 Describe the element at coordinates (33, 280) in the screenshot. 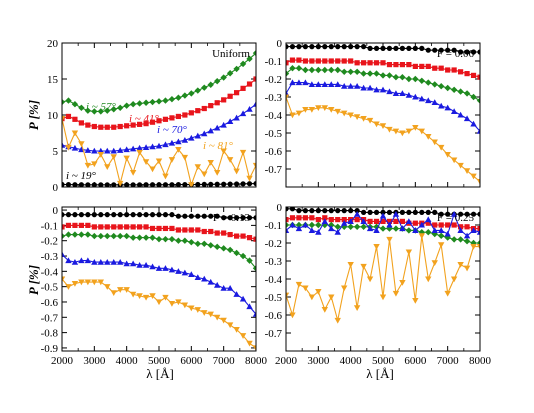

I see `y-axis-label-bottom: P [%]` at that location.